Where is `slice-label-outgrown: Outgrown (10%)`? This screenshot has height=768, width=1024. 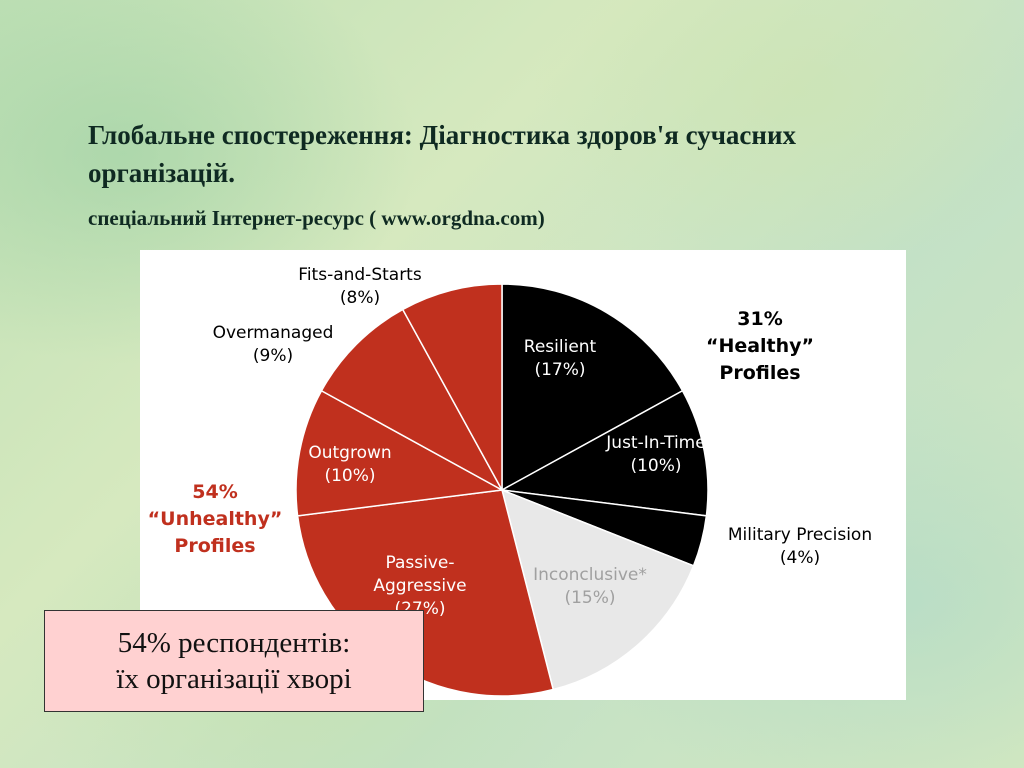 slice-label-outgrown: Outgrown (10%) is located at coordinates (349, 464).